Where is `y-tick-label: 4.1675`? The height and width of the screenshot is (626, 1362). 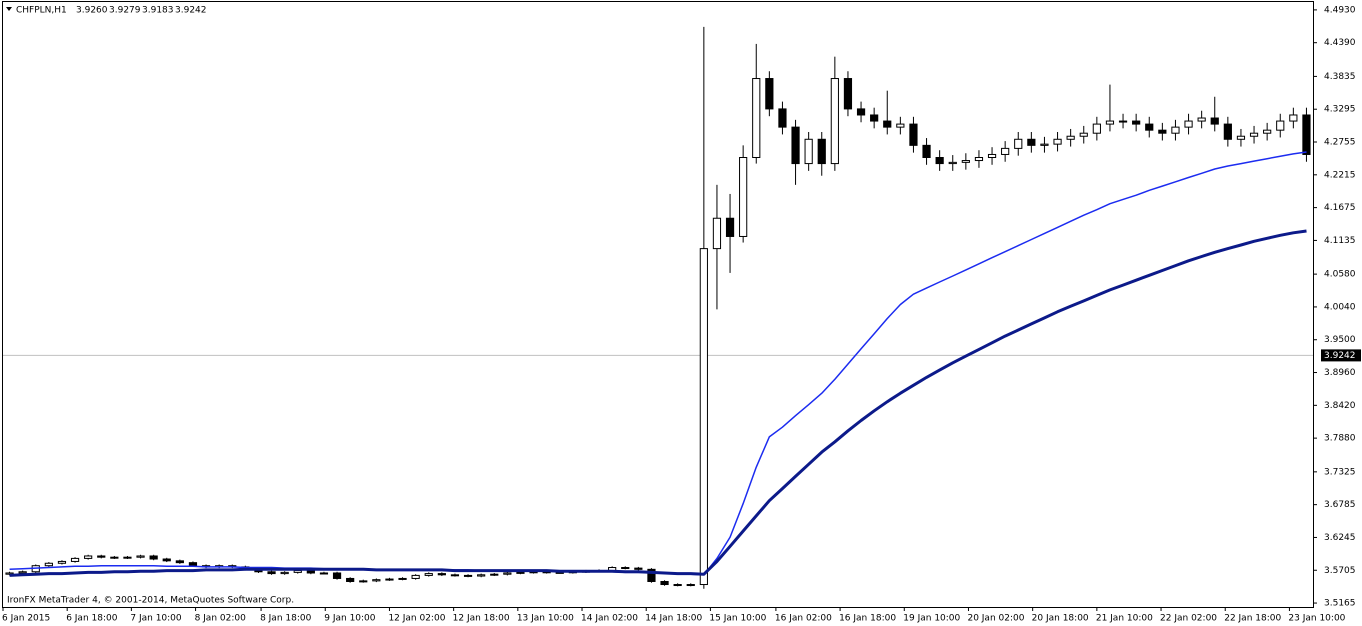 y-tick-label: 4.1675 is located at coordinates (1340, 208).